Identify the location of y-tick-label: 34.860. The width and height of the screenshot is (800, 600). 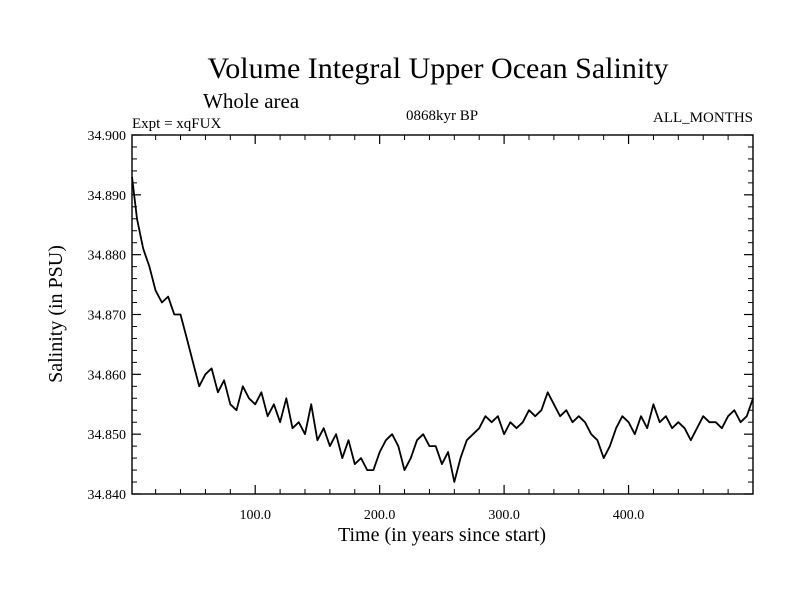
(107, 375).